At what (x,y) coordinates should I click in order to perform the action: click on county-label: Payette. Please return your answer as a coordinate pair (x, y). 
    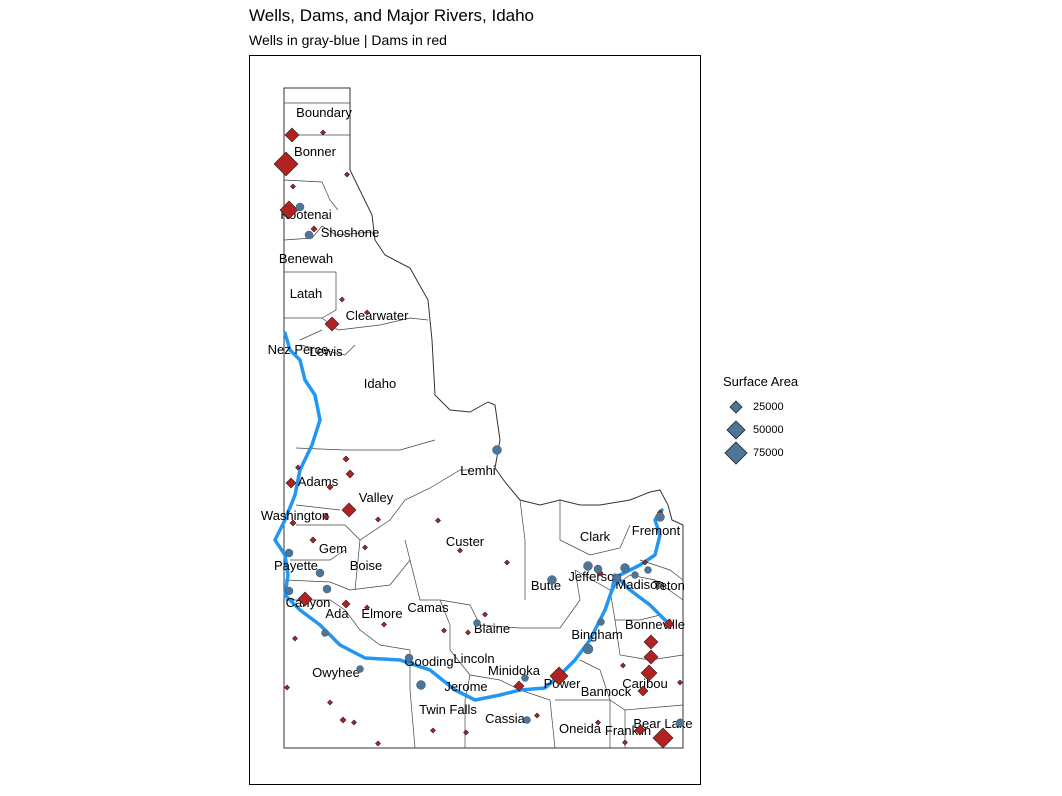
    Looking at the image, I should click on (296, 565).